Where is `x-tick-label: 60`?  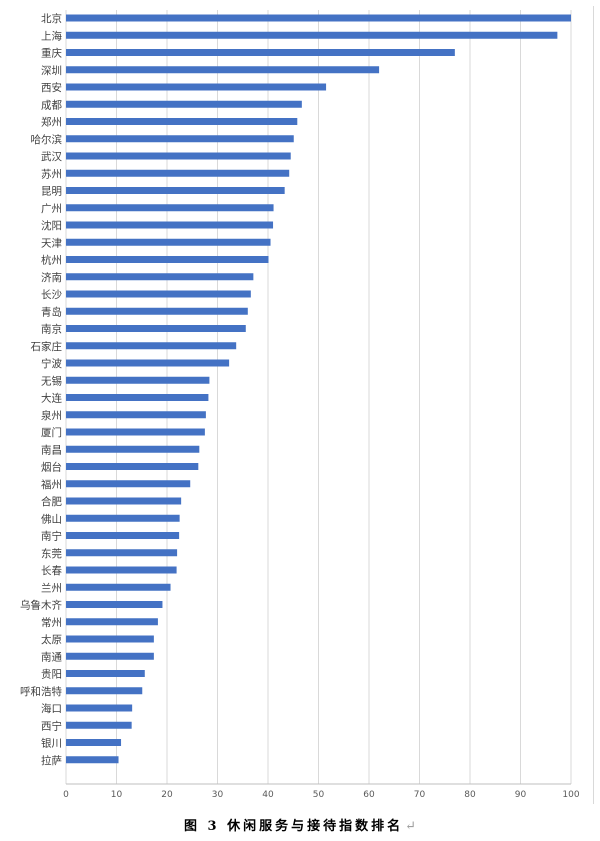 x-tick-label: 60 is located at coordinates (369, 795).